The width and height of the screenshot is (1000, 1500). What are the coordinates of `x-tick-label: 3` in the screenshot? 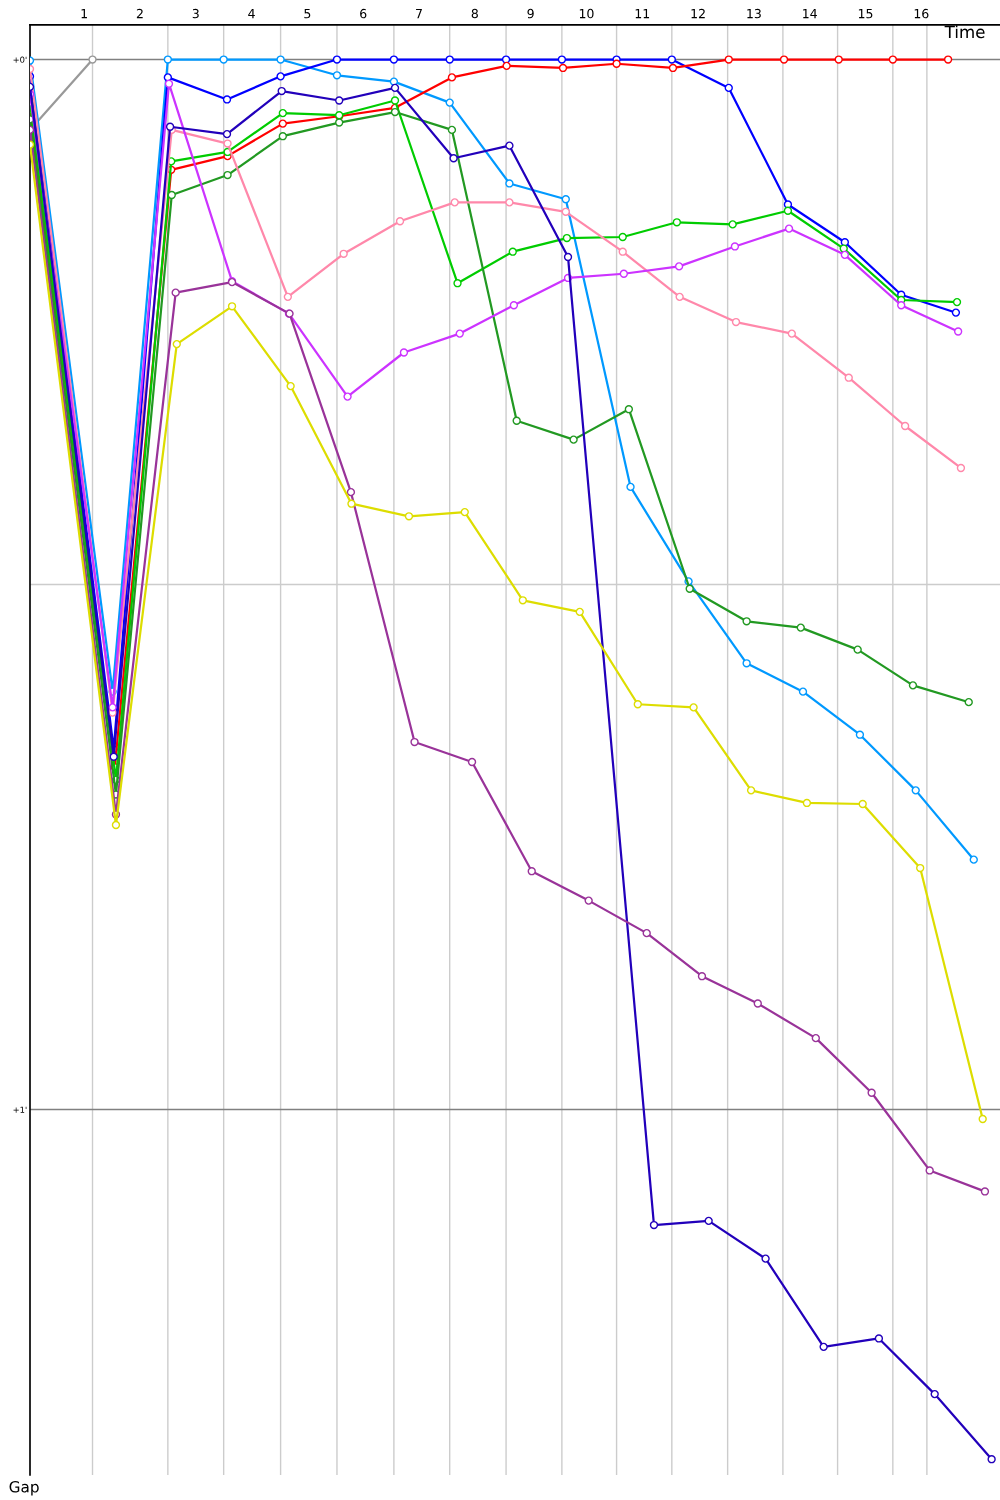 It's located at (195, 13).